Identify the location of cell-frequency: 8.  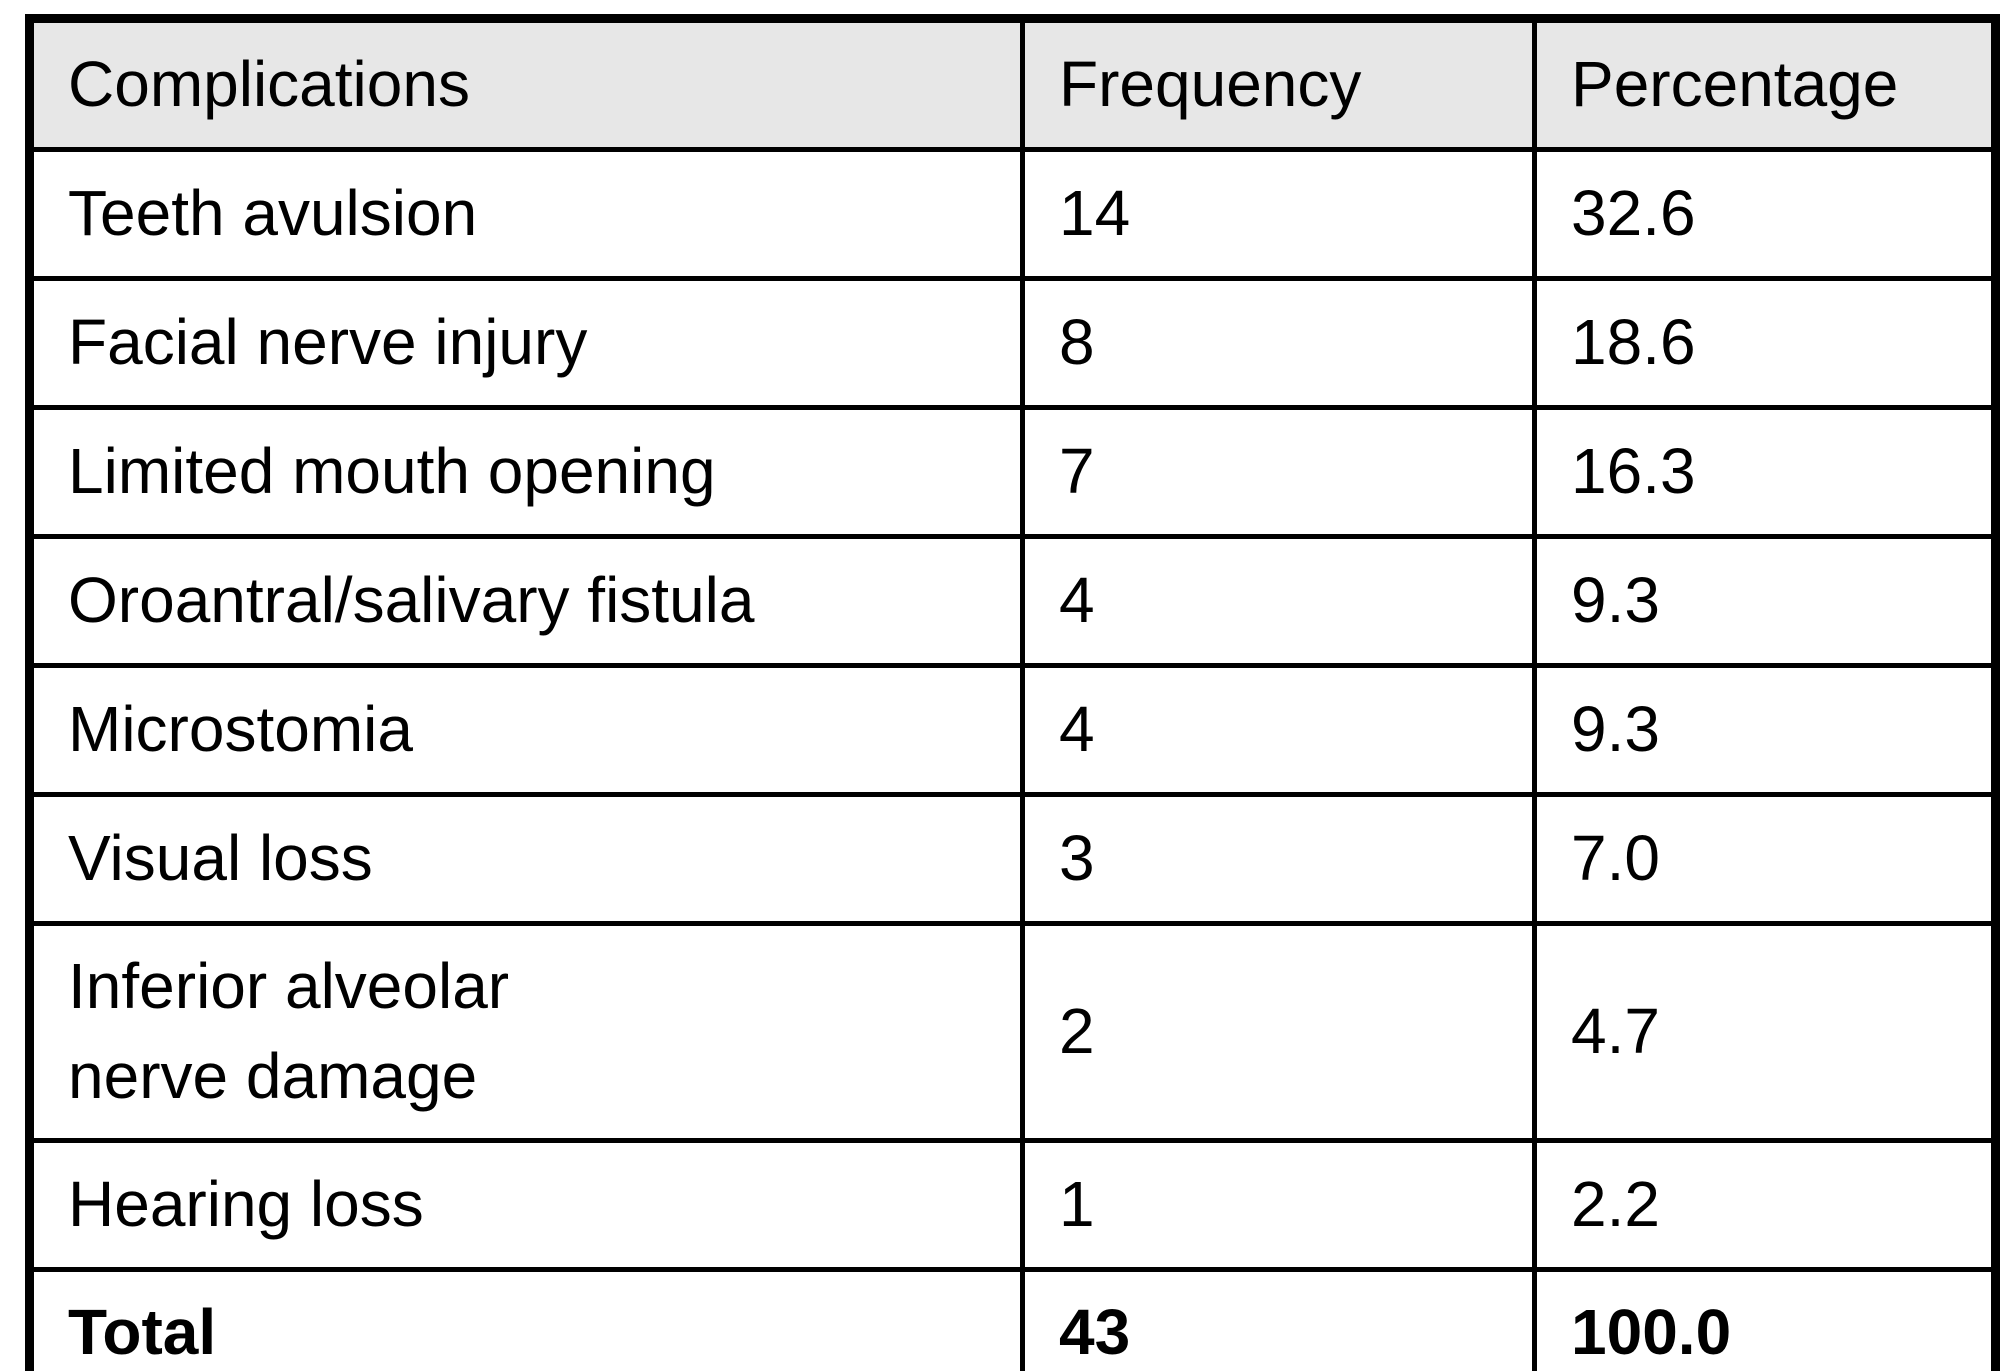
(1278, 343).